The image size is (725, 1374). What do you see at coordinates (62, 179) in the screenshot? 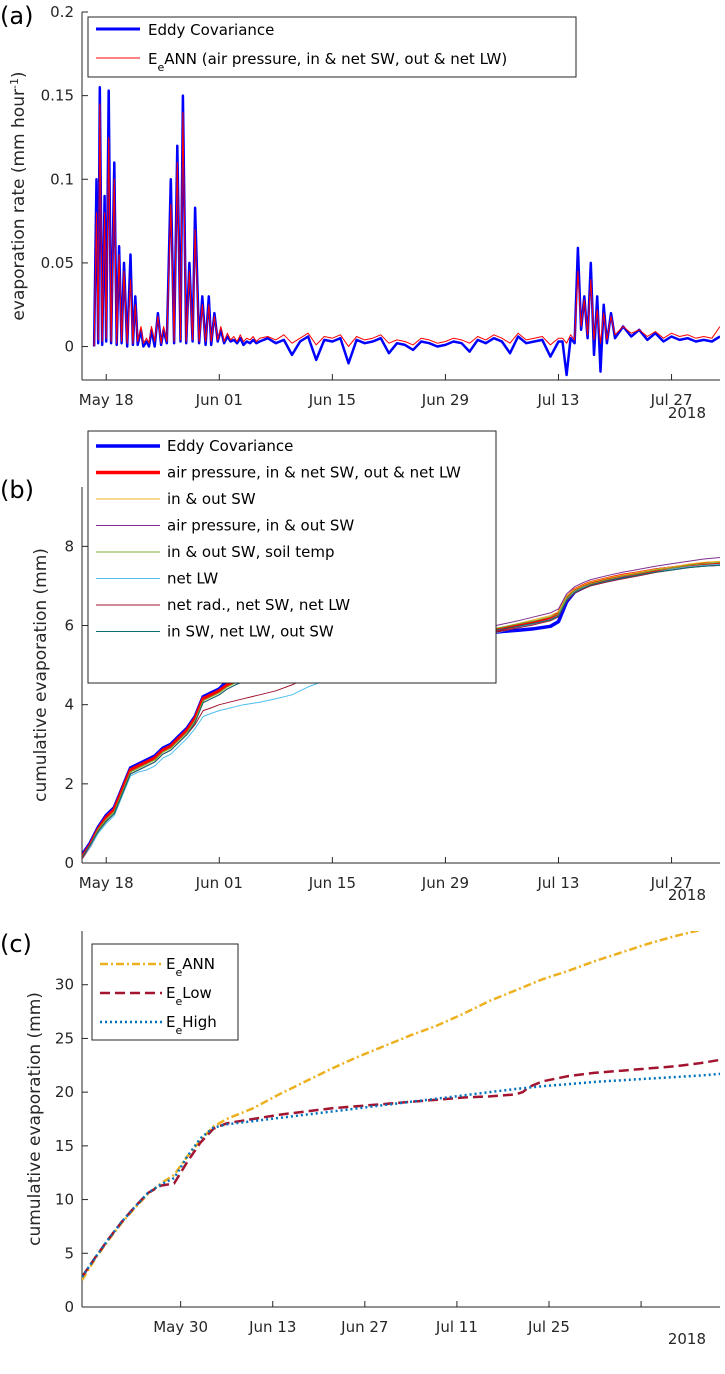
I see `y-tick-label: 0.1` at bounding box center [62, 179].